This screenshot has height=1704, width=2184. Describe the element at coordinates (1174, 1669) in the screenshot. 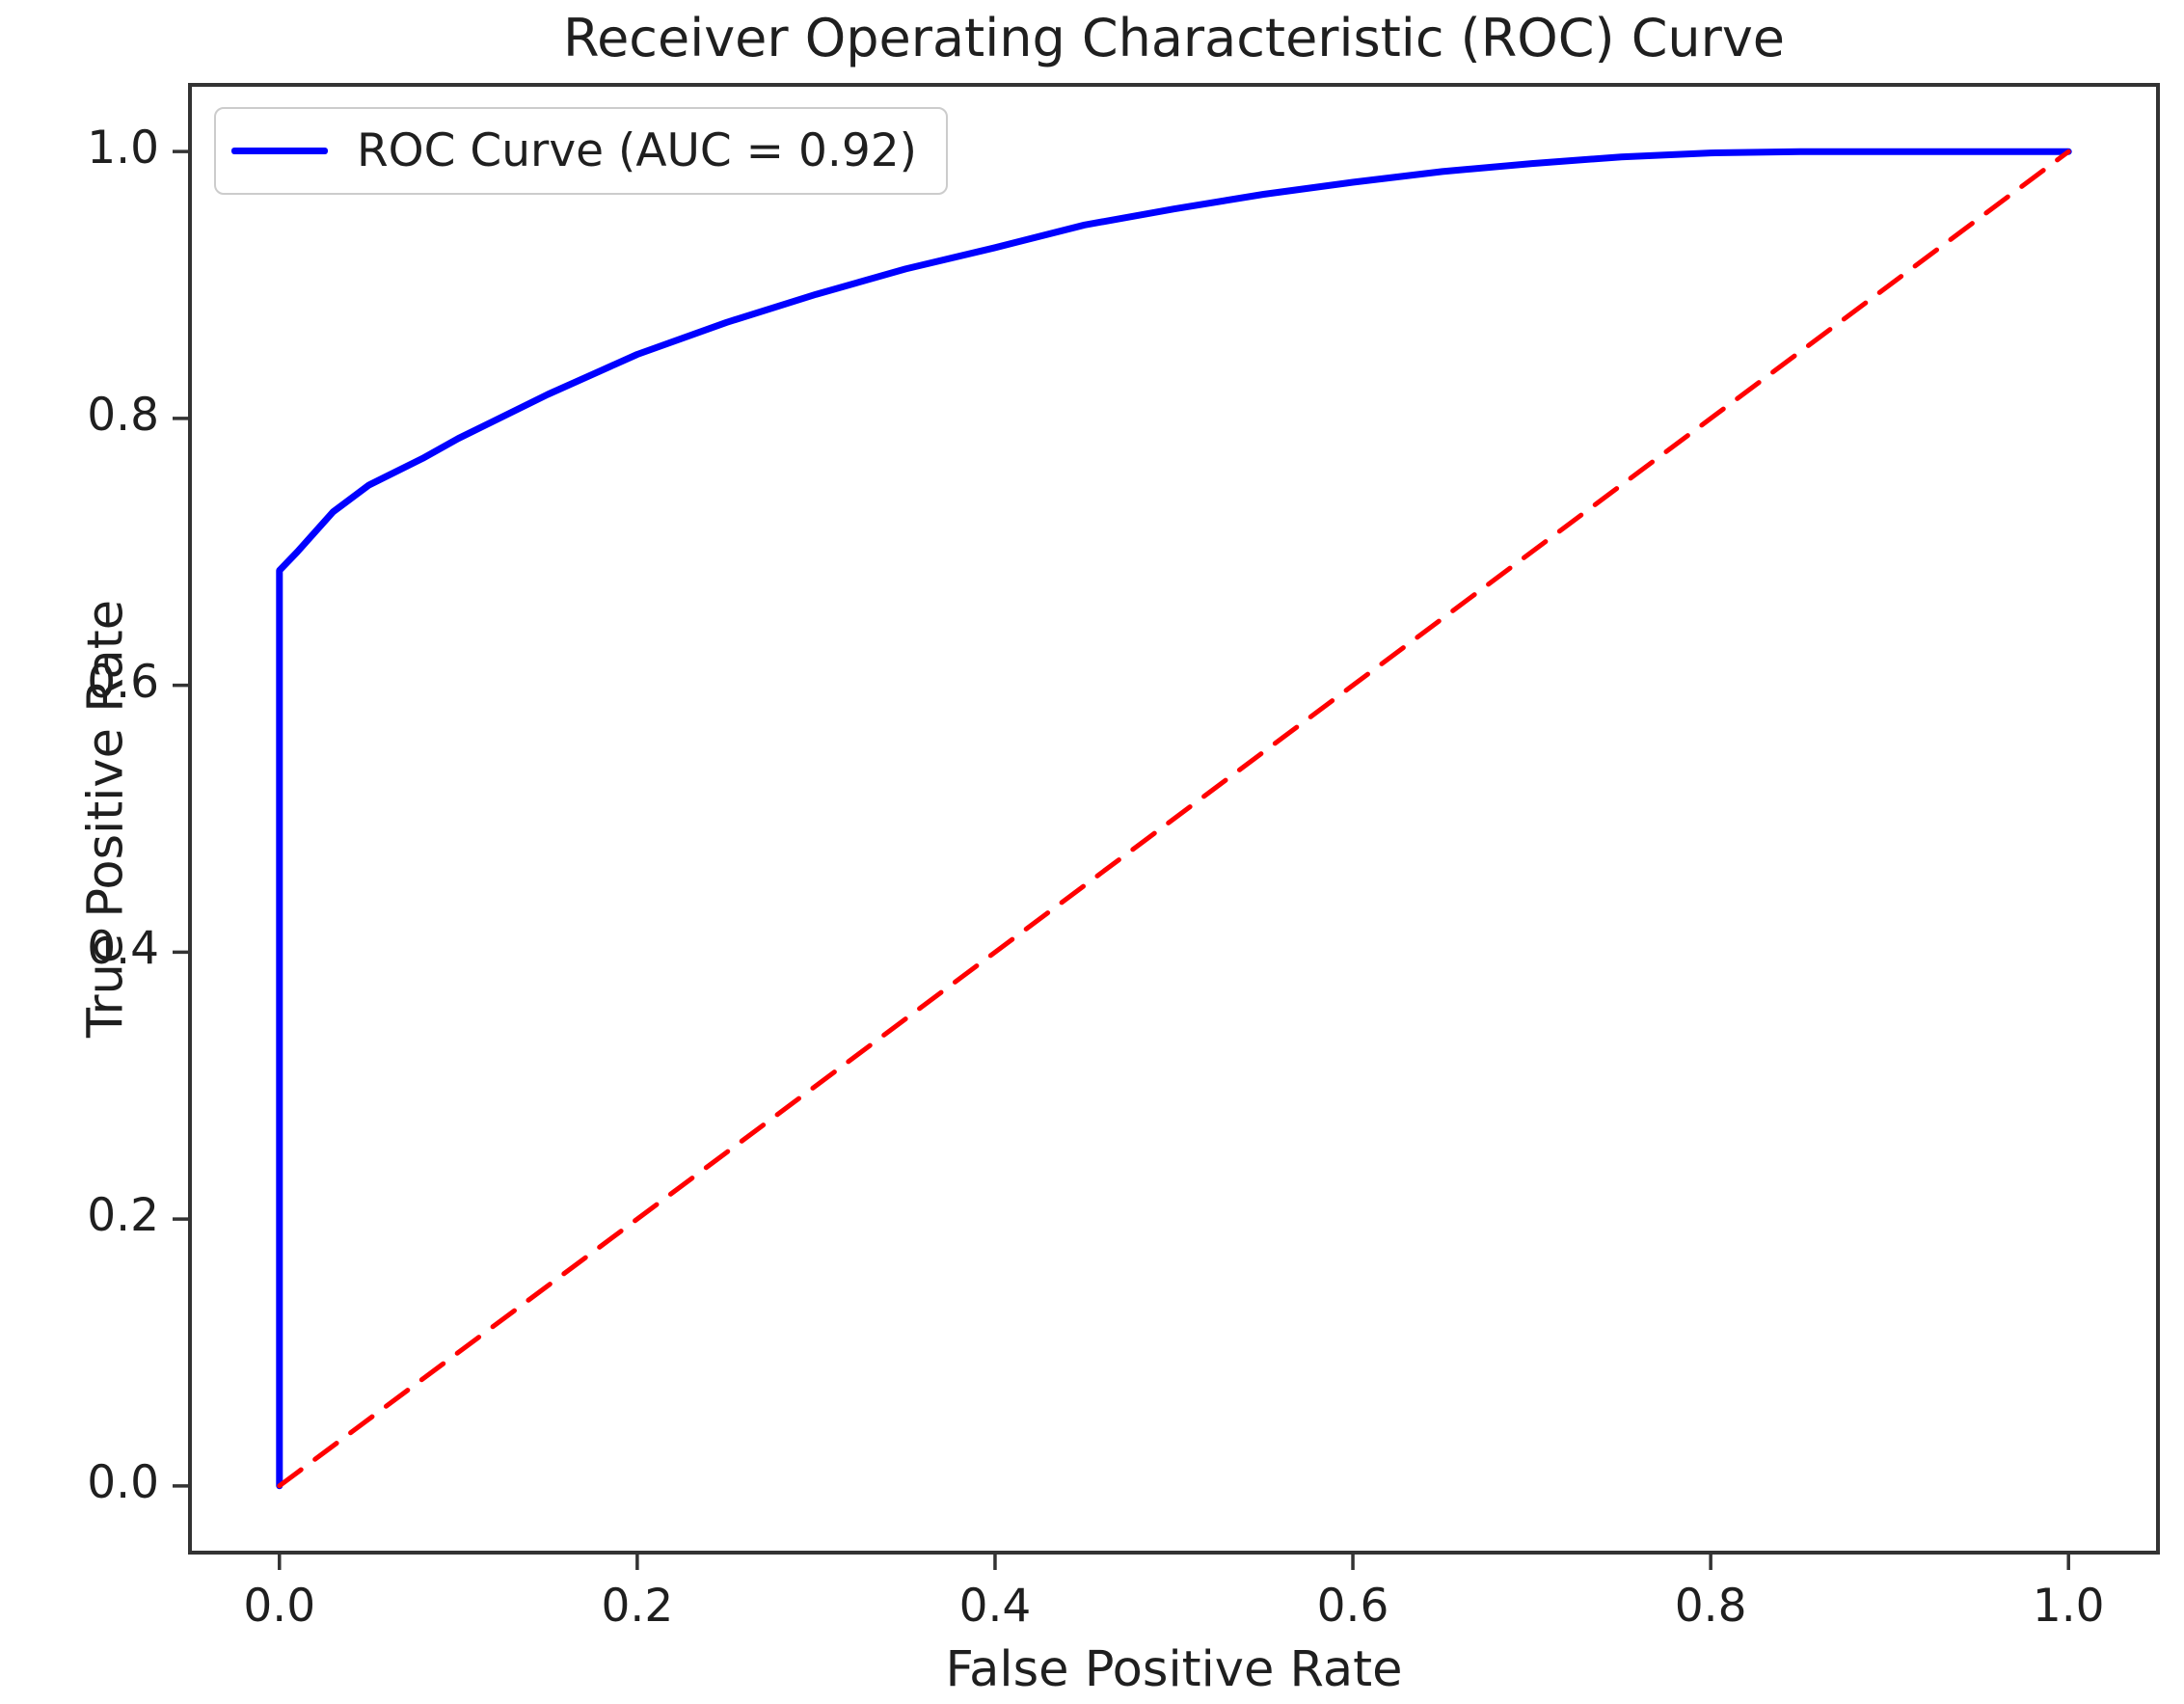

I see `x-axis-label: False Positive Rate` at that location.